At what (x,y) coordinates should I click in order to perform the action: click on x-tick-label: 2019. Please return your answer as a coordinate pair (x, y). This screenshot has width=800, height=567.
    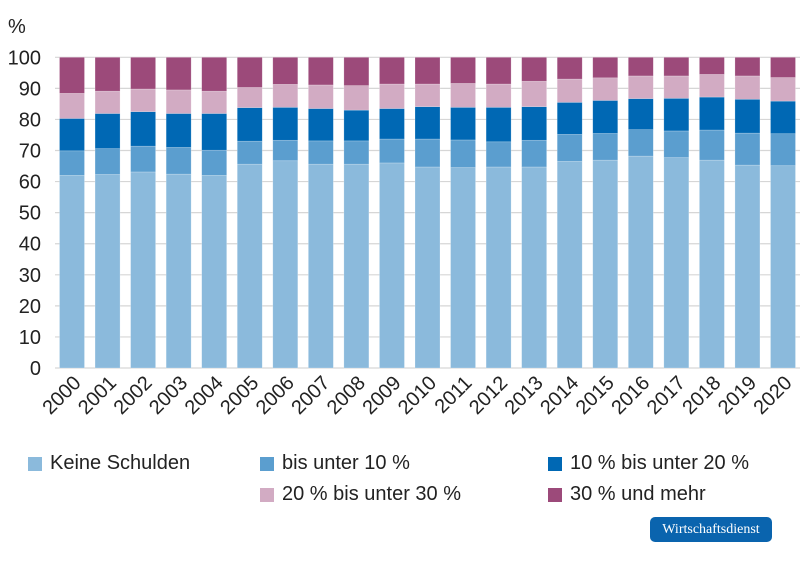
    Looking at the image, I should click on (737, 395).